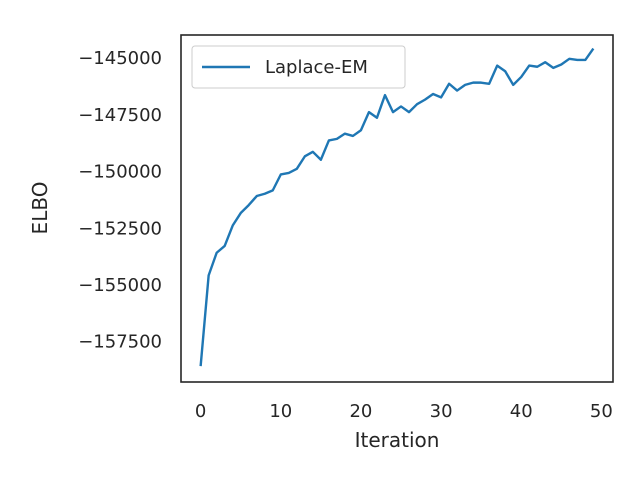  Describe the element at coordinates (120, 342) in the screenshot. I see `y-tick-label: −157500` at that location.